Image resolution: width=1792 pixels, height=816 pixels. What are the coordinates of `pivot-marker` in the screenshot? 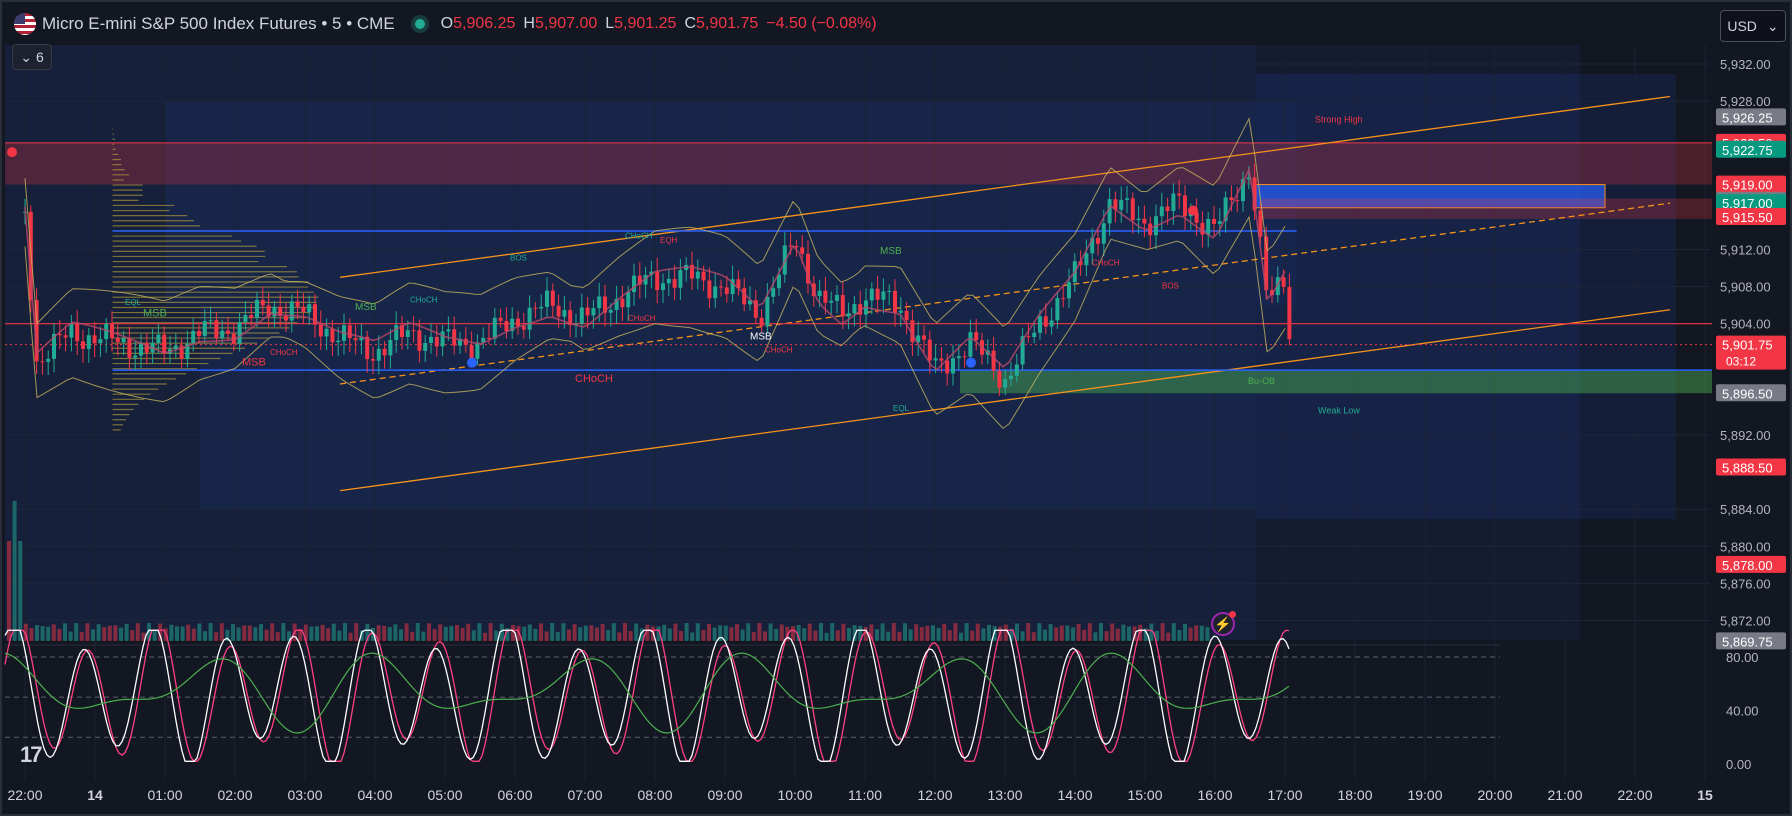 It's located at (12, 152).